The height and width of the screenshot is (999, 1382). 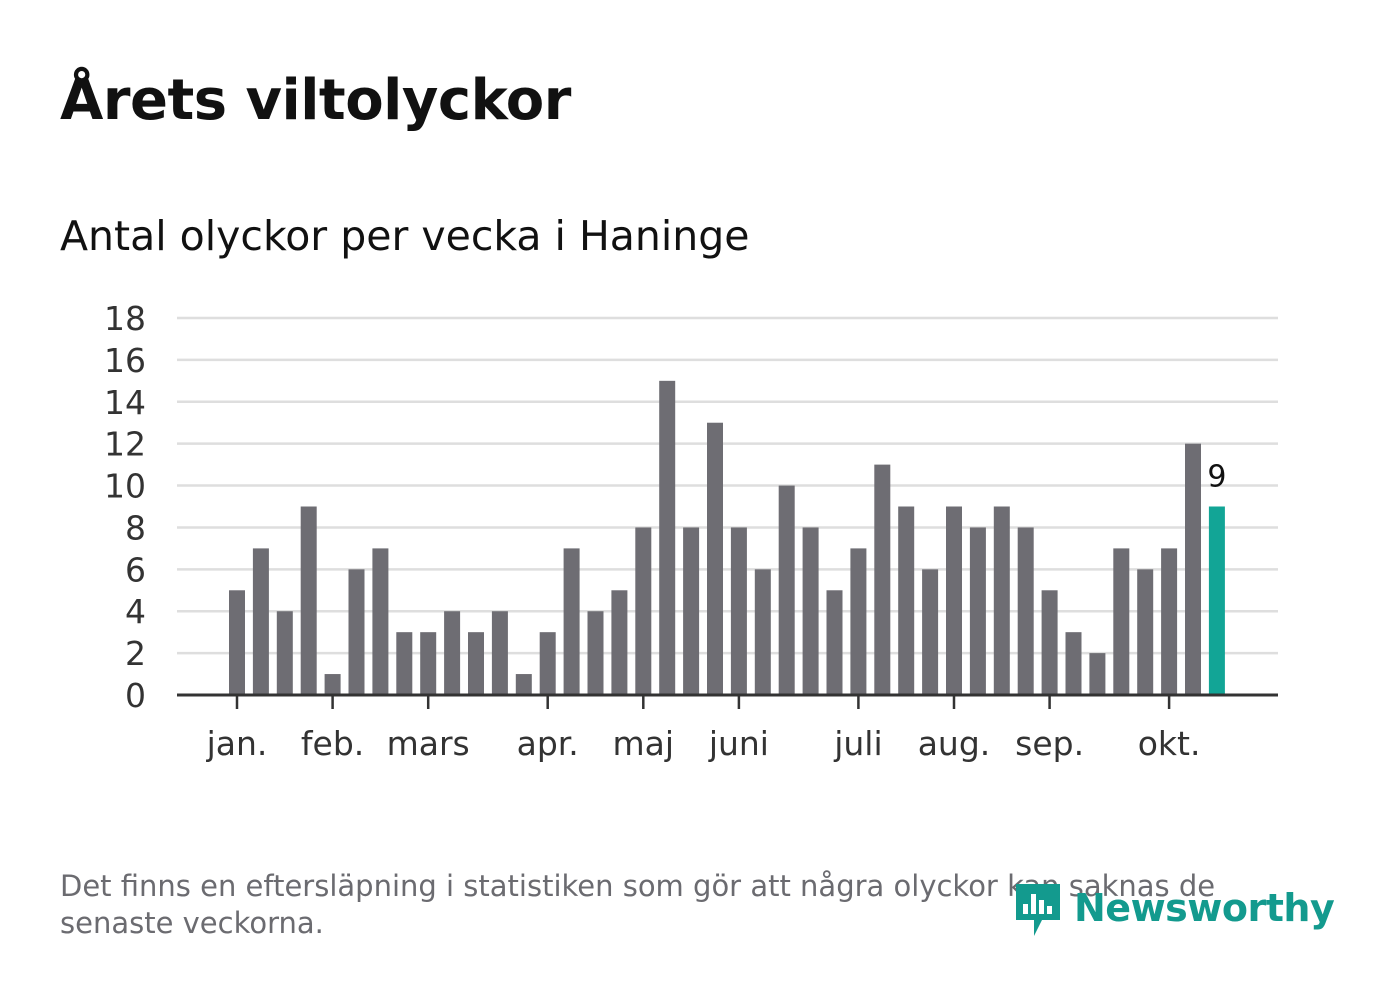 What do you see at coordinates (125, 360) in the screenshot?
I see `y-tick-label: 16` at bounding box center [125, 360].